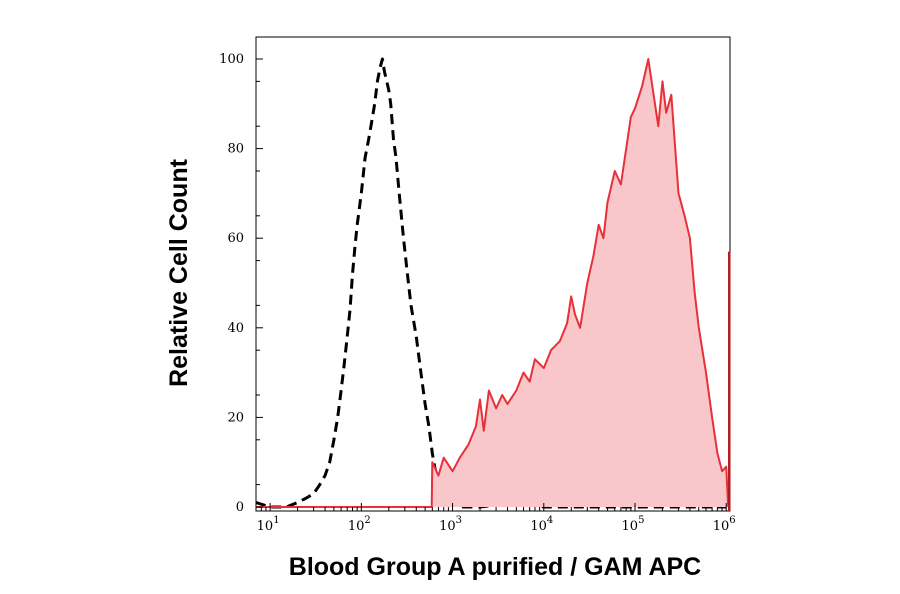  What do you see at coordinates (450, 524) in the screenshot?
I see `x-tick-label: 10³` at bounding box center [450, 524].